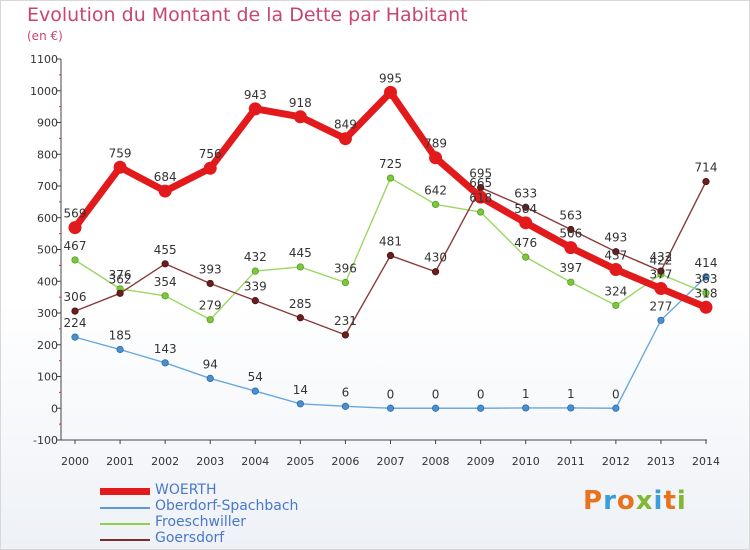 This screenshot has width=750, height=550. What do you see at coordinates (661, 461) in the screenshot?
I see `x-tick-label: 2013` at bounding box center [661, 461].